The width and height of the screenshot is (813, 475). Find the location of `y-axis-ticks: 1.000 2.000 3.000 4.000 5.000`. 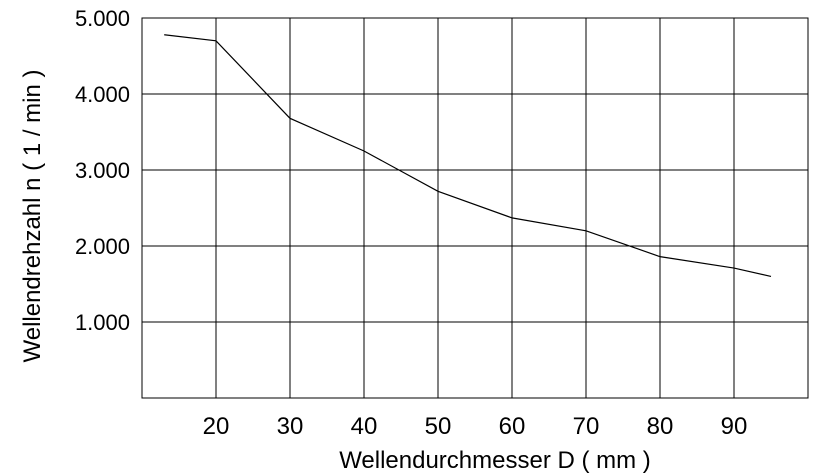

y-axis-ticks: 1.000 2.000 3.000 4.000 5.000 is located at coordinates (102, 170).